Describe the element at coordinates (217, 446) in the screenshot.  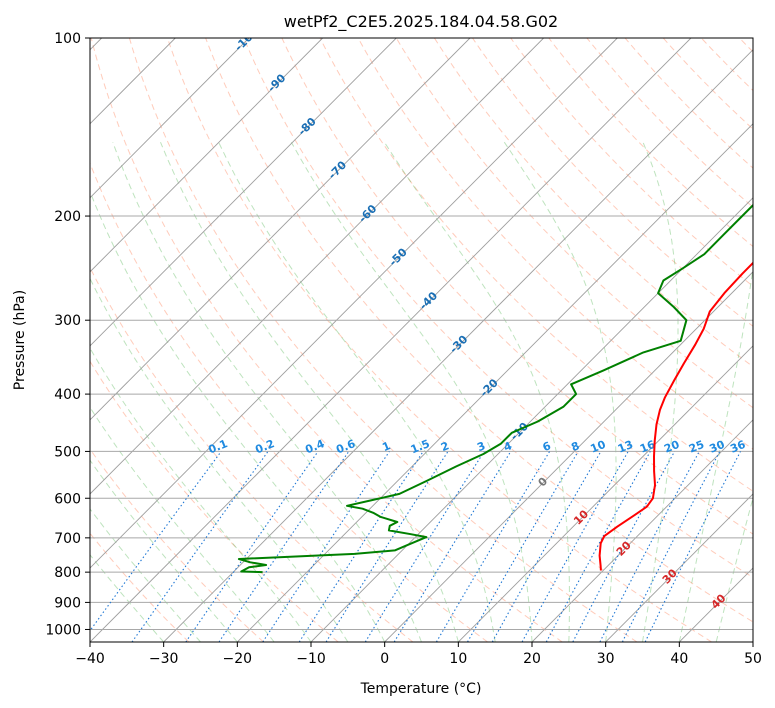
I see `mixing-ratio-label: 0.1` at that location.